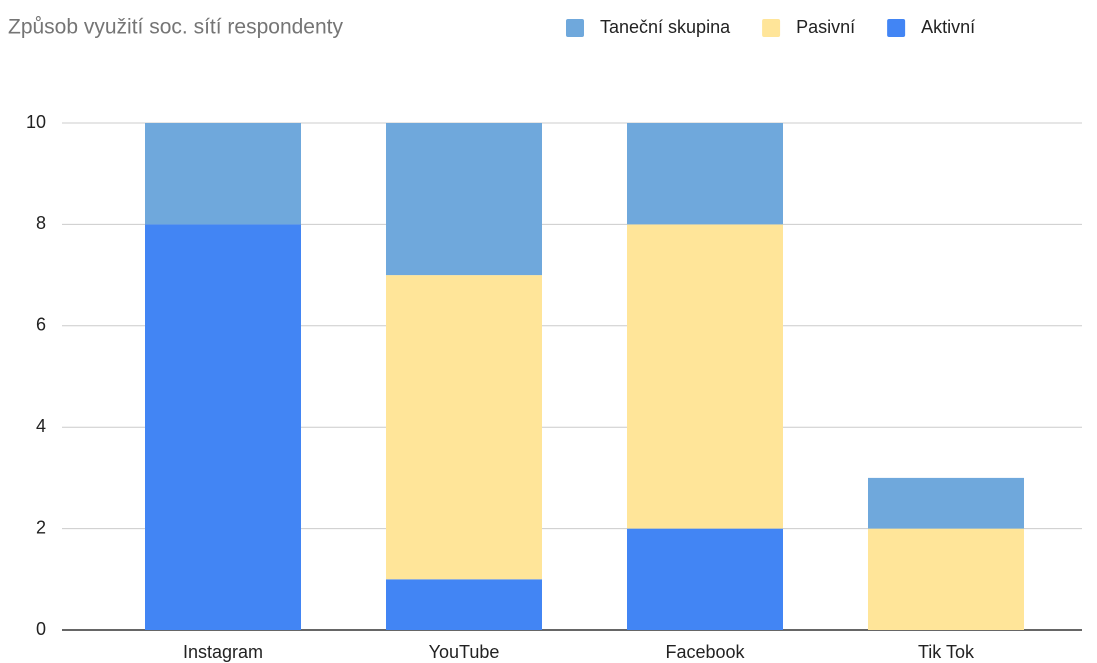 The height and width of the screenshot is (663, 1097). I want to click on y-tick-label: 10, so click(36, 122).